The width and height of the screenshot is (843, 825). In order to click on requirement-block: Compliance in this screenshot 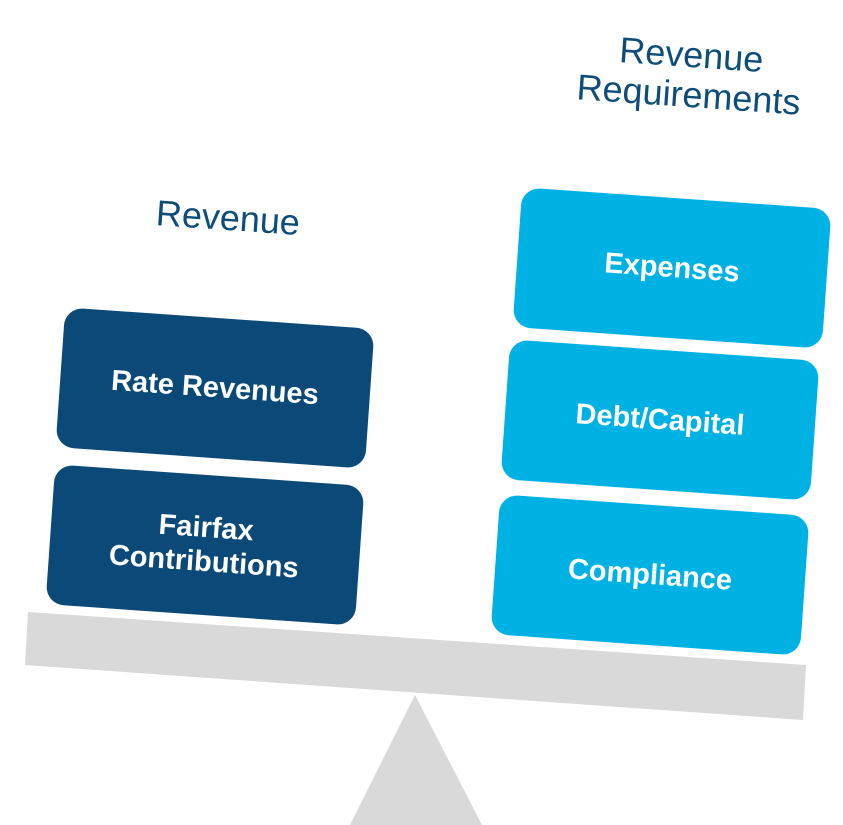, I will do `click(650, 575)`.